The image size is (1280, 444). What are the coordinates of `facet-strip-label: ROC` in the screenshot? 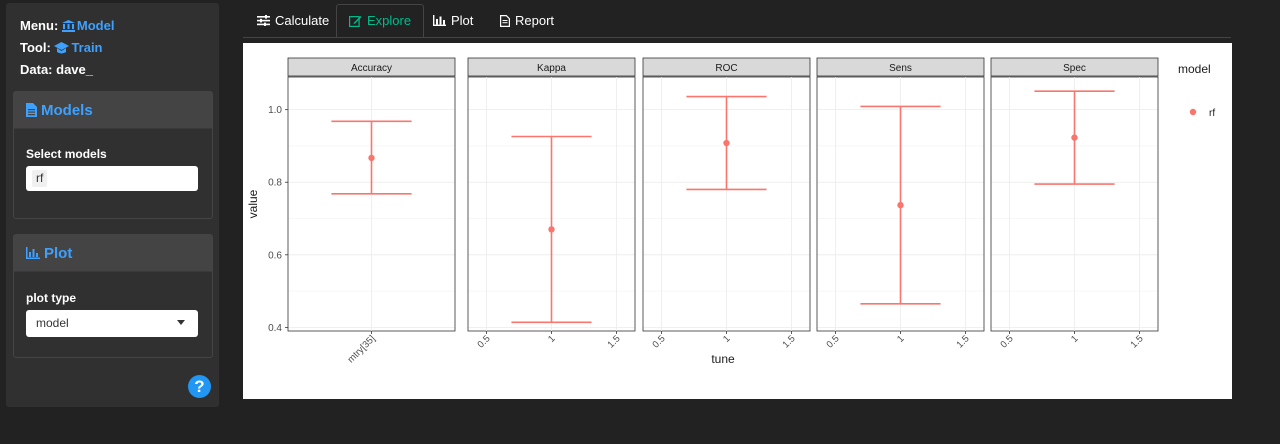 It's located at (726, 68).